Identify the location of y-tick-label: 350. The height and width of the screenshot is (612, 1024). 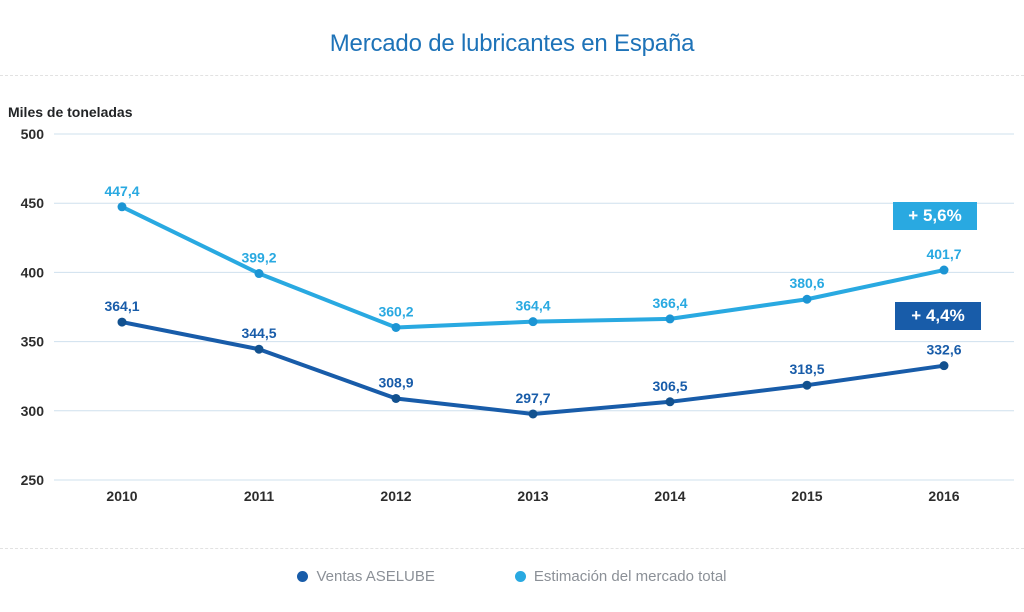
(33, 342).